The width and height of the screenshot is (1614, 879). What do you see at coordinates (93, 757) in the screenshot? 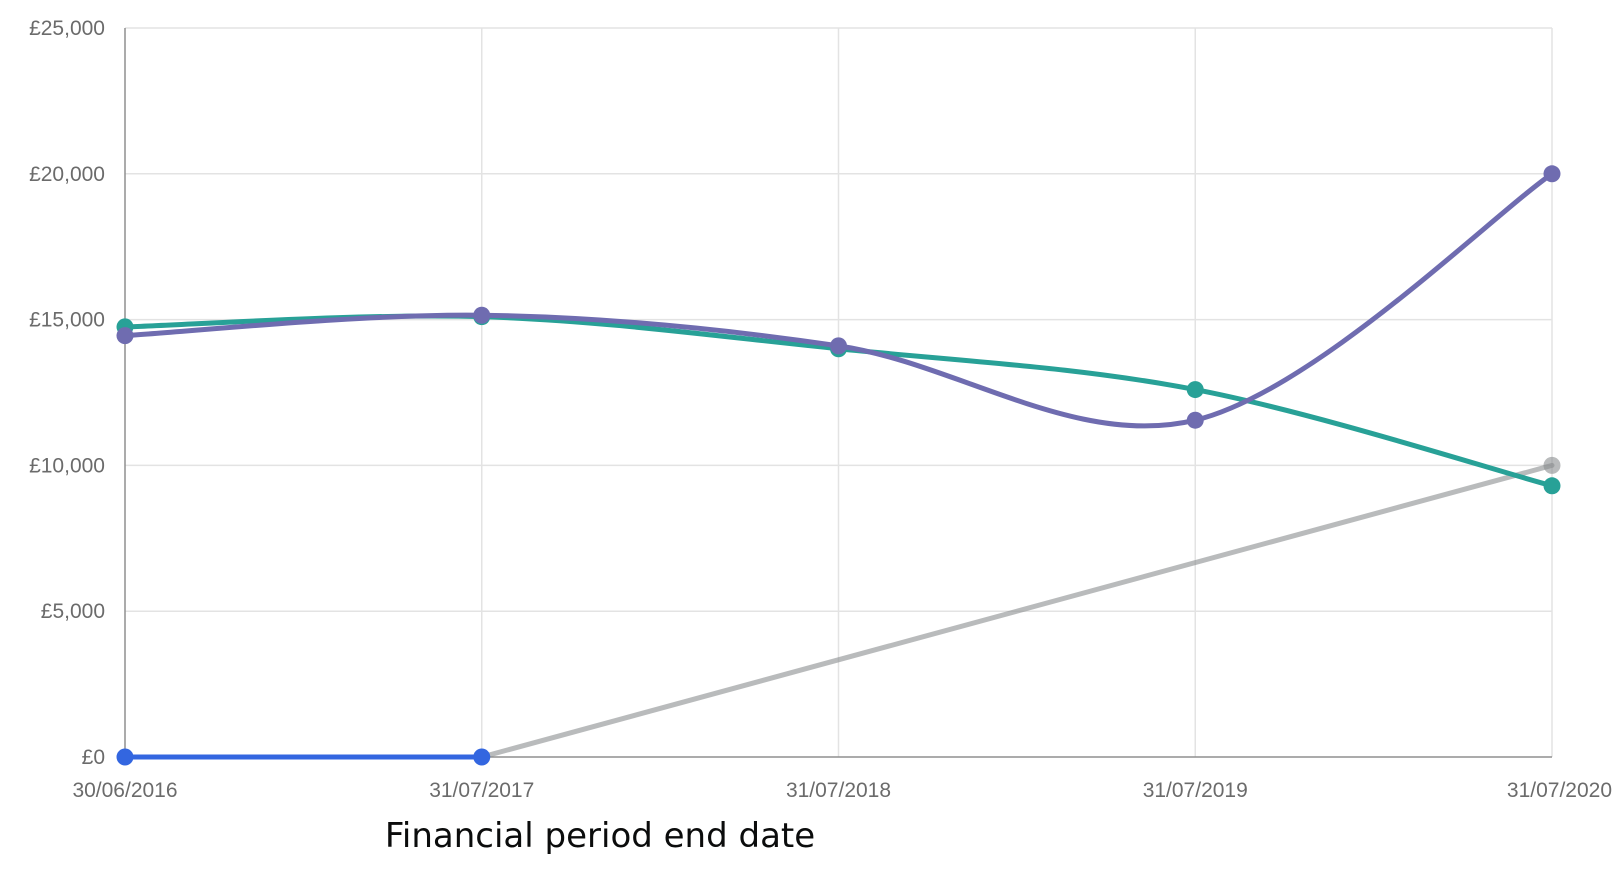
I see `y-tick-label: £0` at bounding box center [93, 757].